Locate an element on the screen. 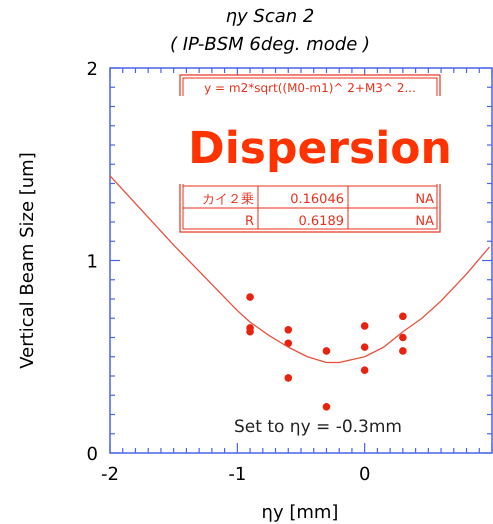  x-axis-title: ηy [mm] is located at coordinates (300, 512).